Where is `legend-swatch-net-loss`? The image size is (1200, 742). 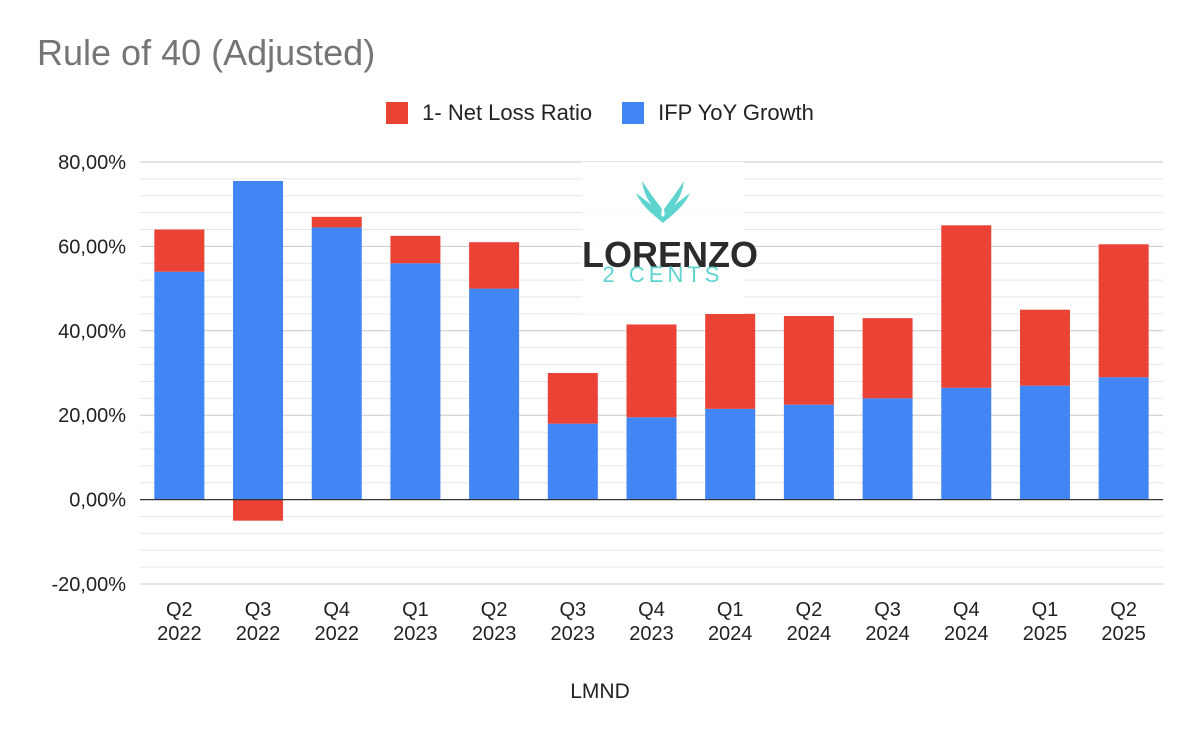
legend-swatch-net-loss is located at coordinates (397, 113).